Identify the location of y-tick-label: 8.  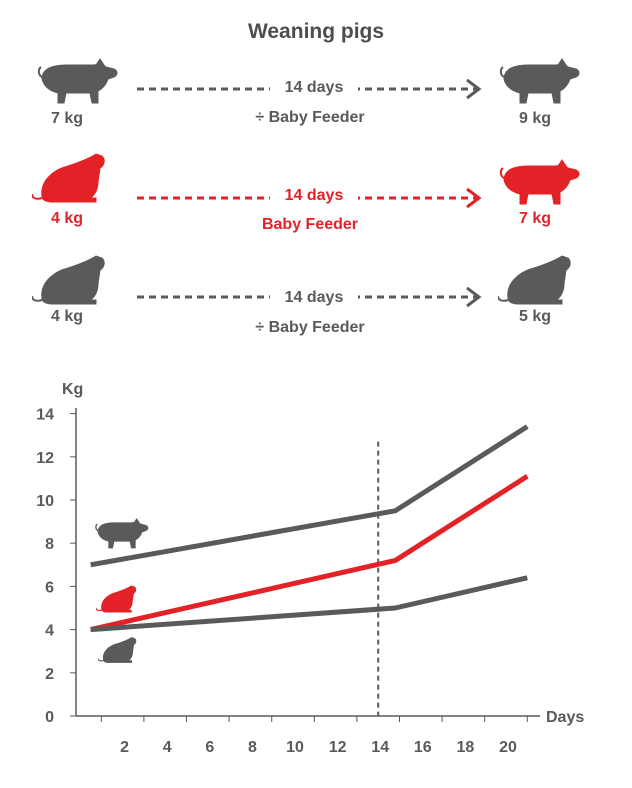
(49, 544).